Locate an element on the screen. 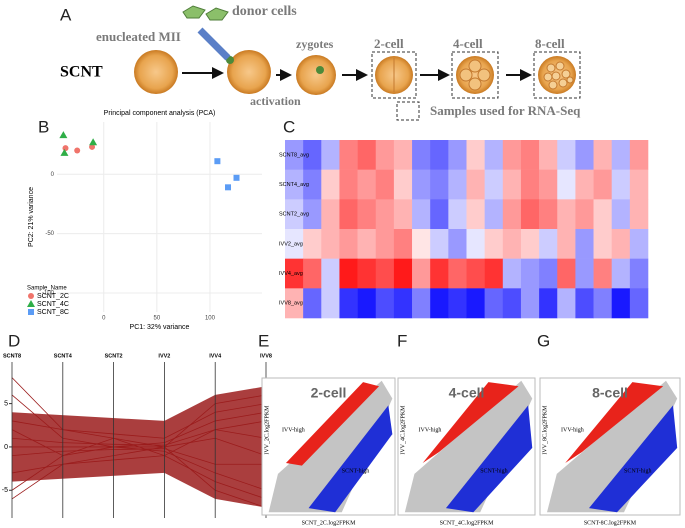  x-axis-label: SCNT-8C.log2FPKM is located at coordinates (610, 523).